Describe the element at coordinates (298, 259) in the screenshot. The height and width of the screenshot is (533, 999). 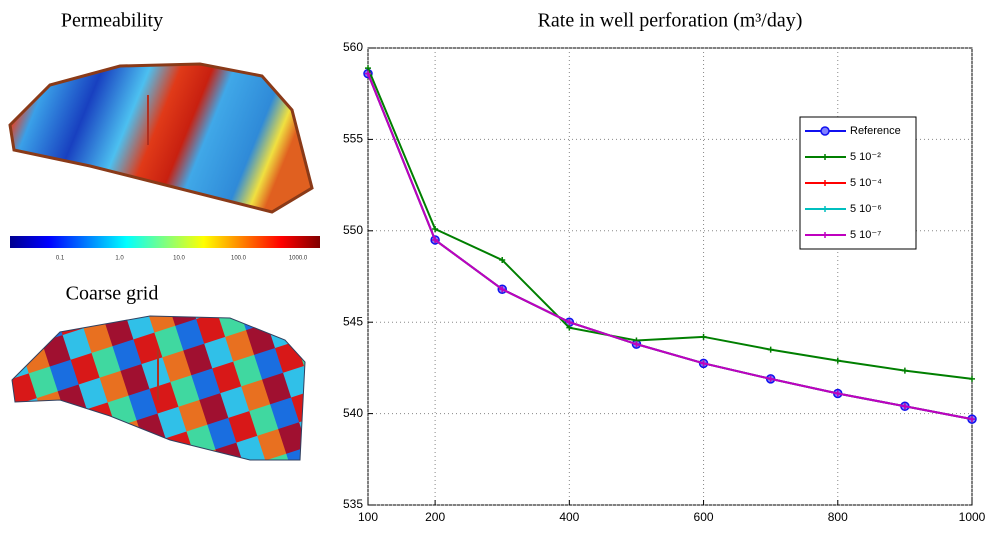
I see `colorbar-tick-label: 1000.0` at that location.